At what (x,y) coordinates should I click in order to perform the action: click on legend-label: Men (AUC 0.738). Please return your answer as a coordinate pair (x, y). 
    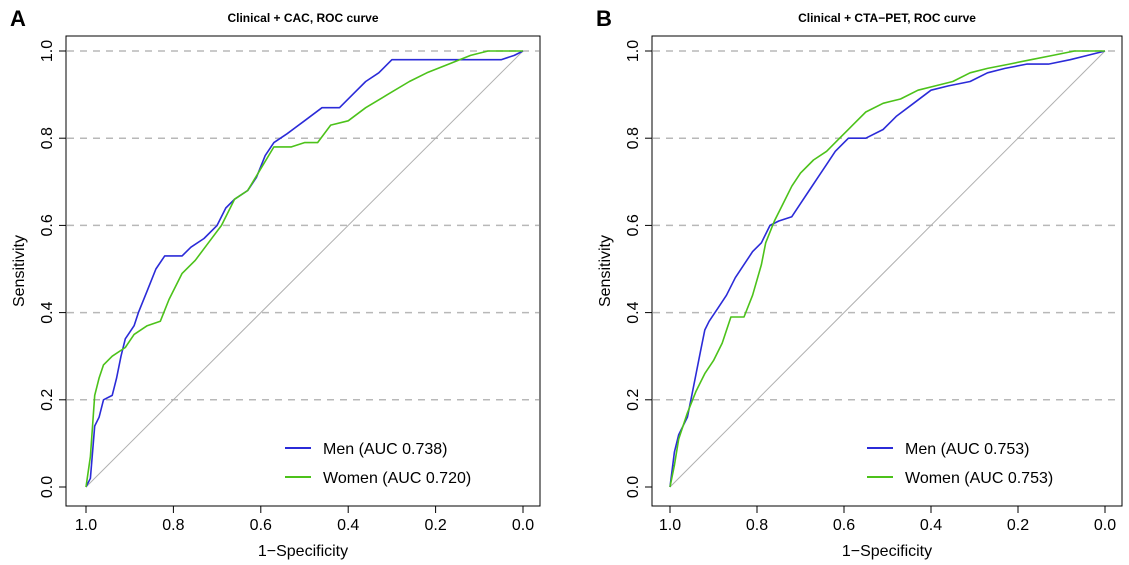
    Looking at the image, I should click on (385, 449).